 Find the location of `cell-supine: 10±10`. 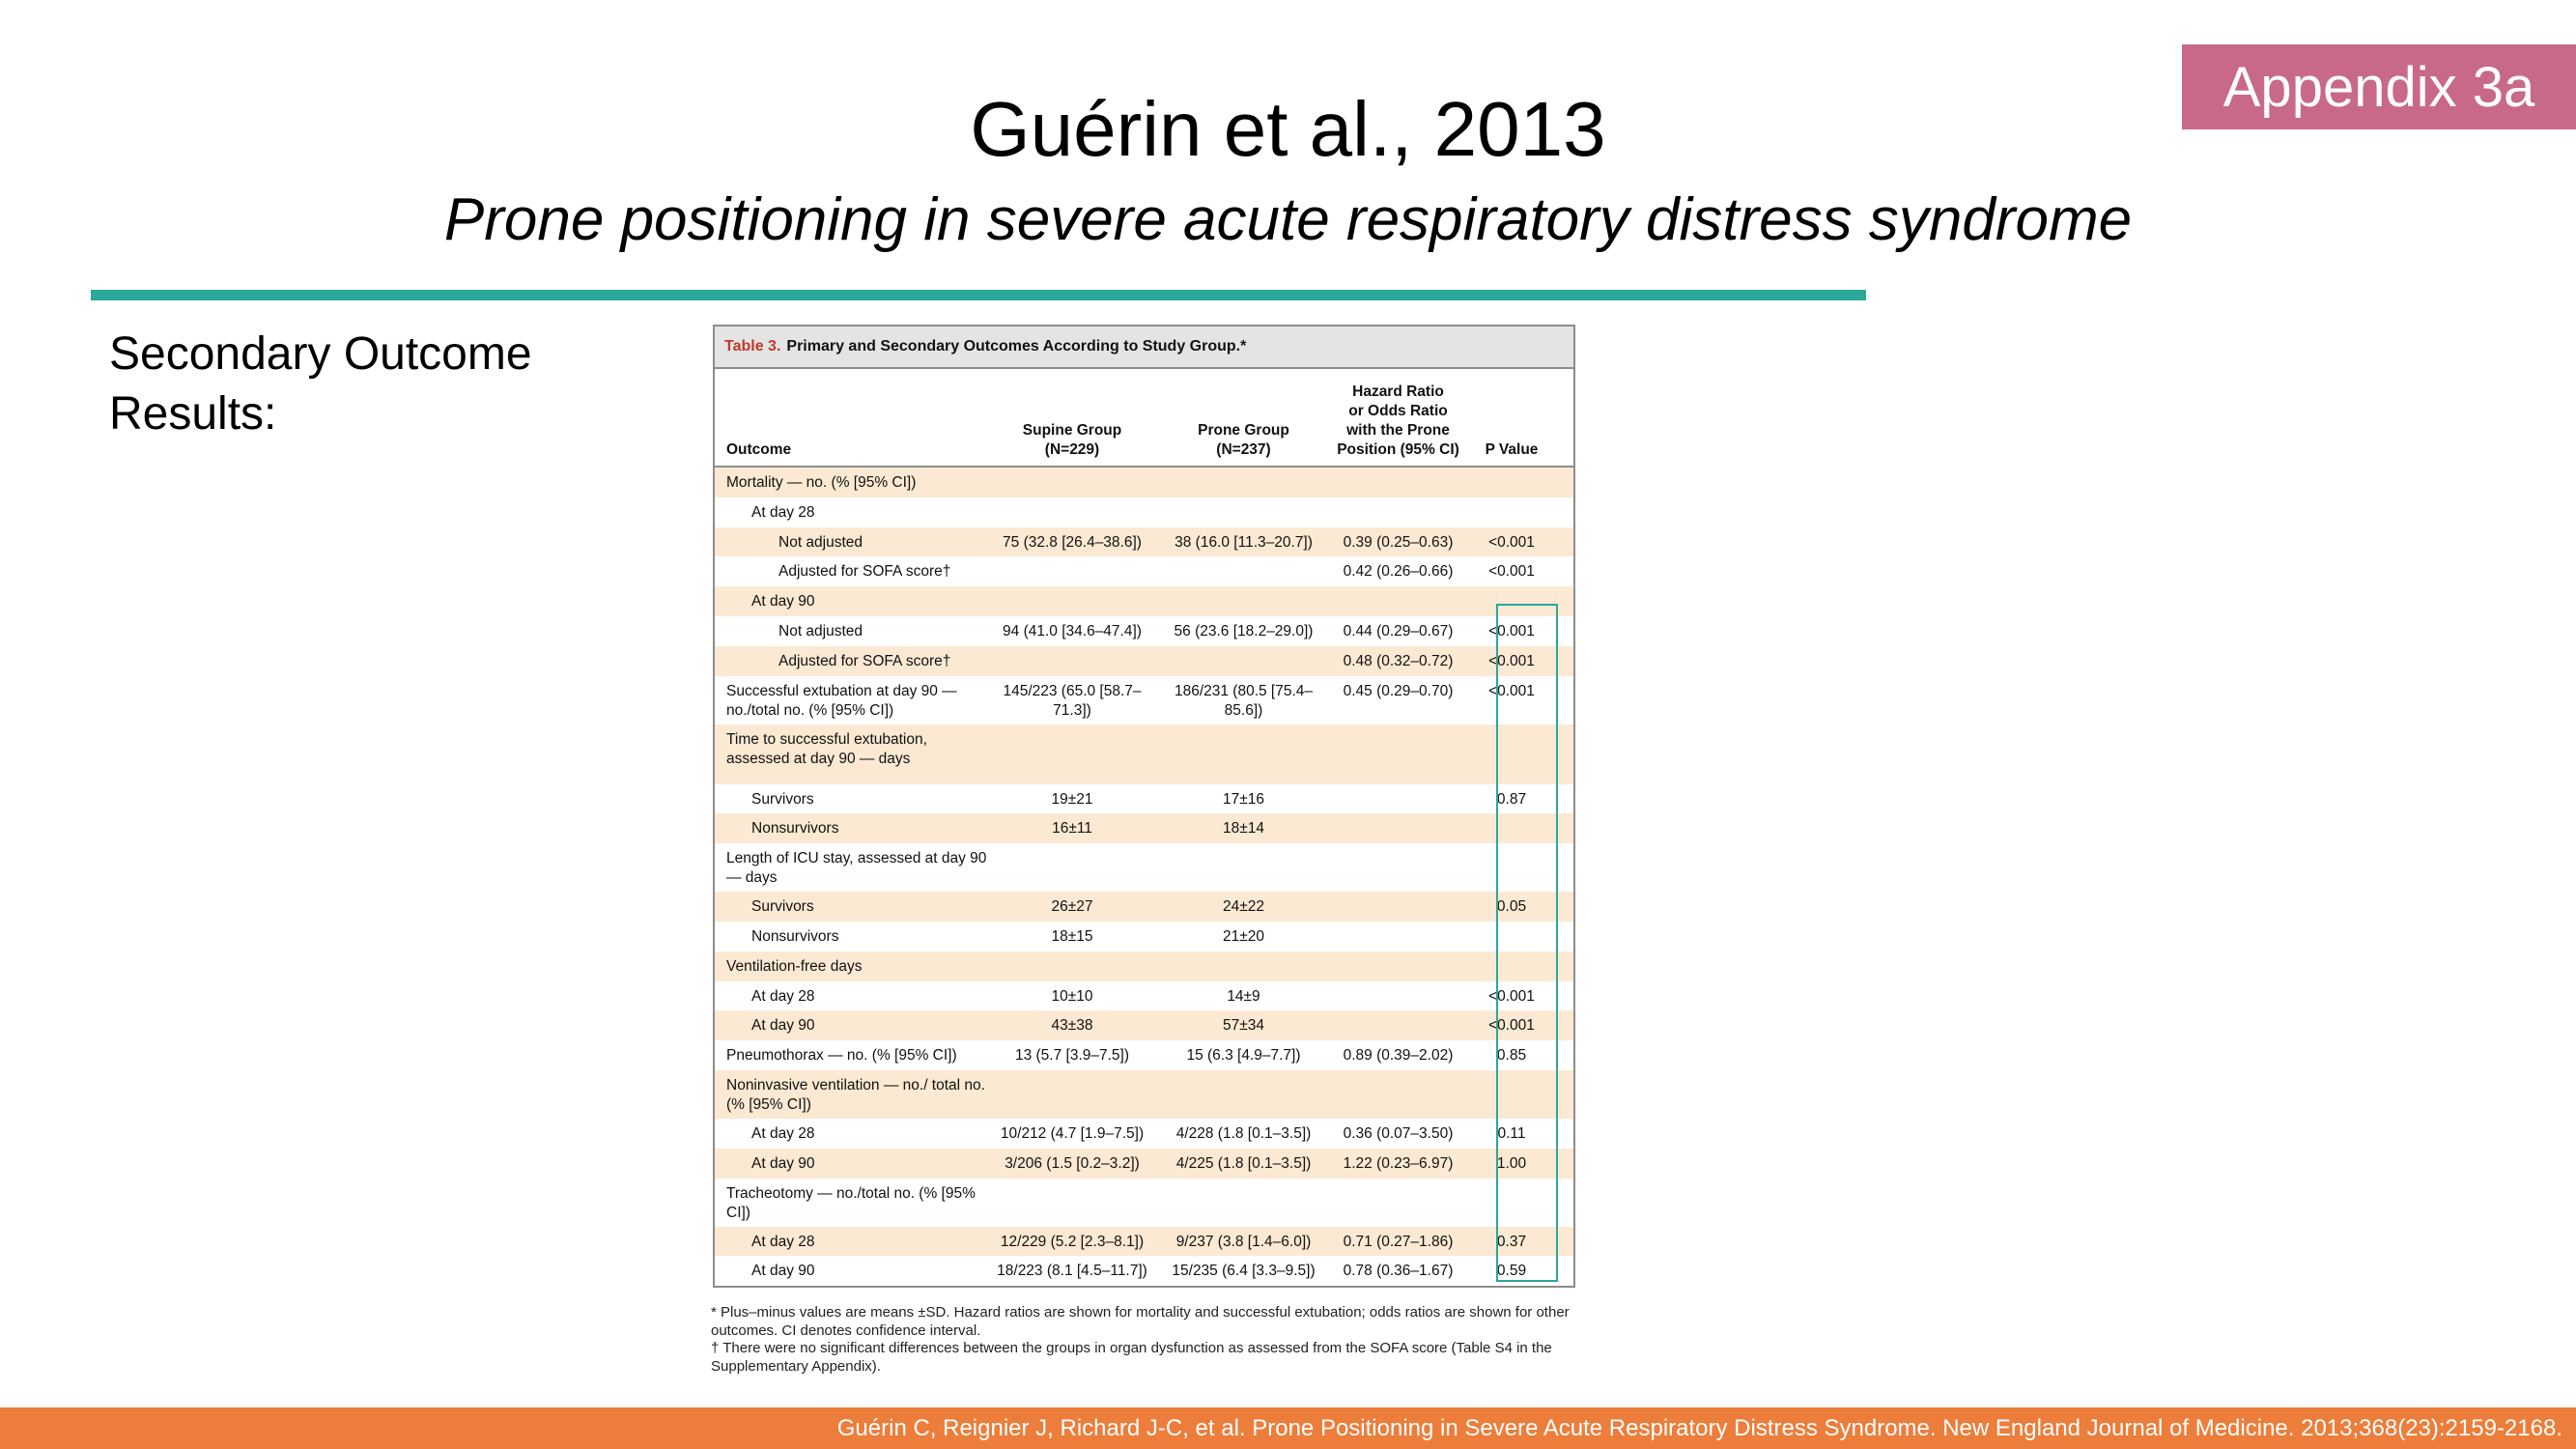

cell-supine: 10±10 is located at coordinates (1072, 996).